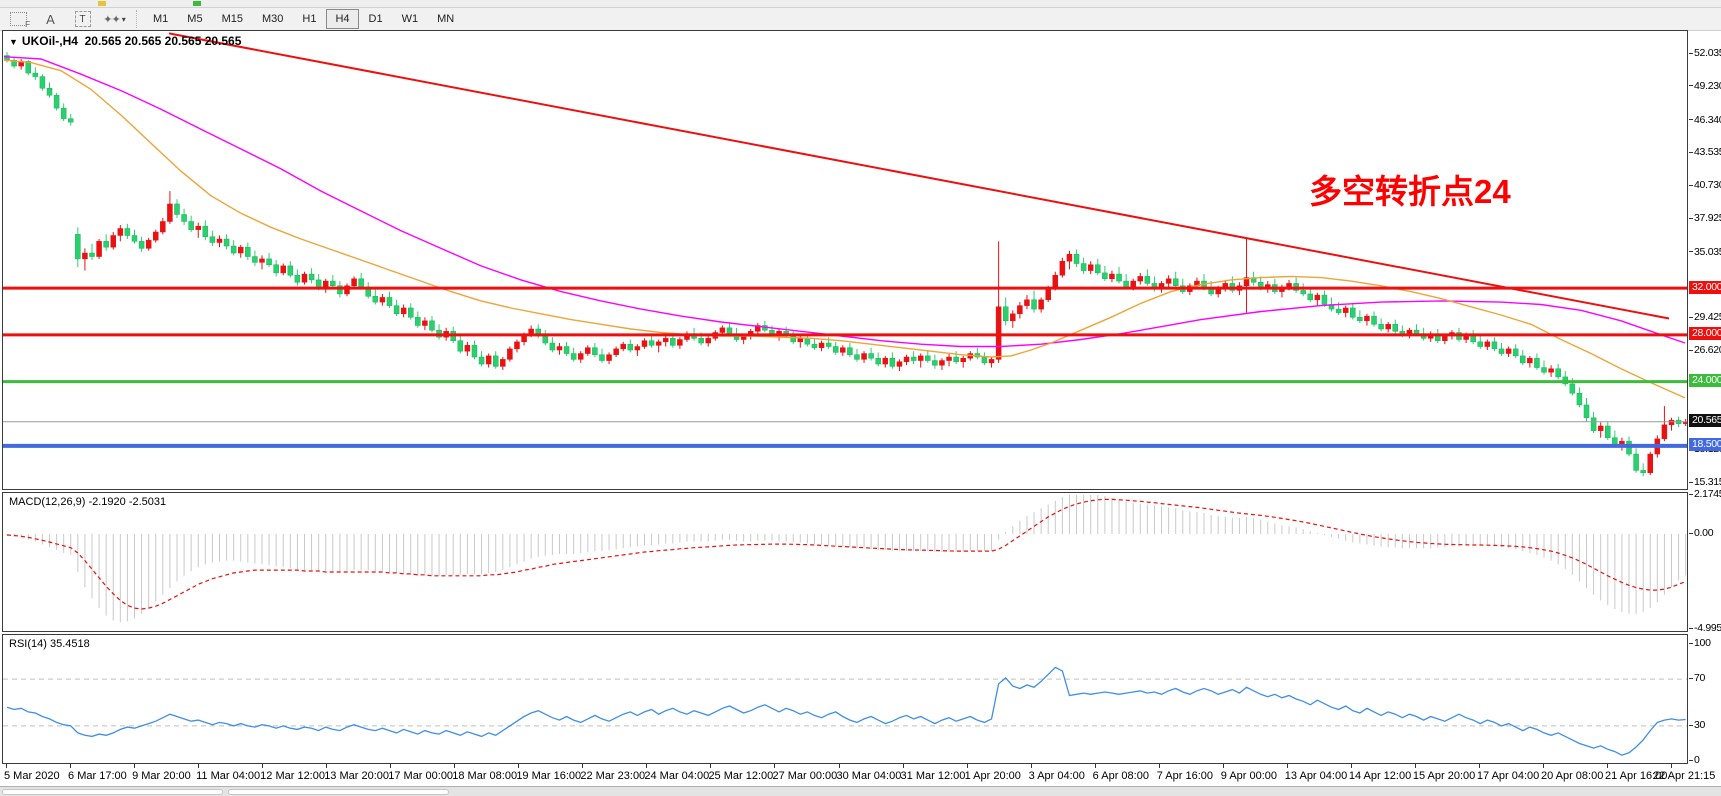 The height and width of the screenshot is (796, 1721). I want to click on rsi-tick: 30, so click(1697, 725).